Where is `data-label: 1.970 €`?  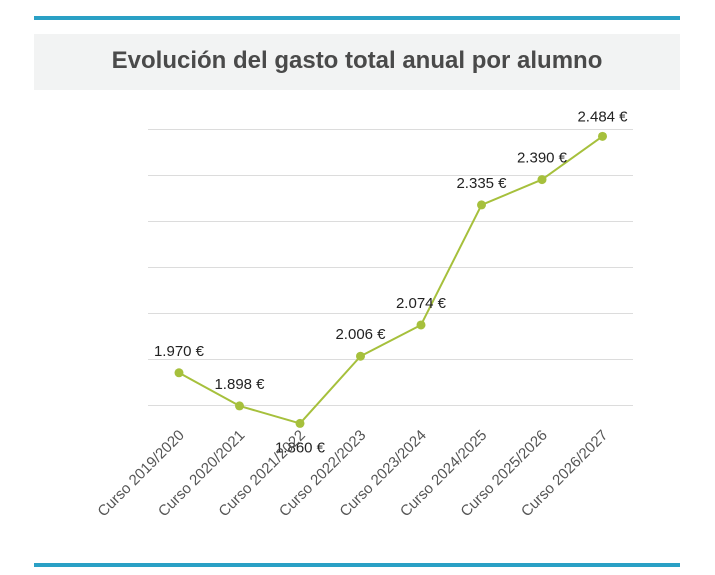
data-label: 1.970 € is located at coordinates (179, 351).